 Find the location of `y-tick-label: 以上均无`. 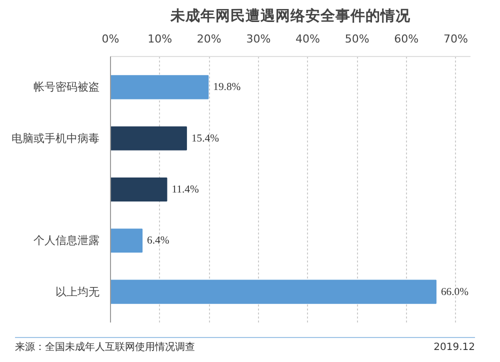

y-tick-label: 以上均无 is located at coordinates (78, 291).